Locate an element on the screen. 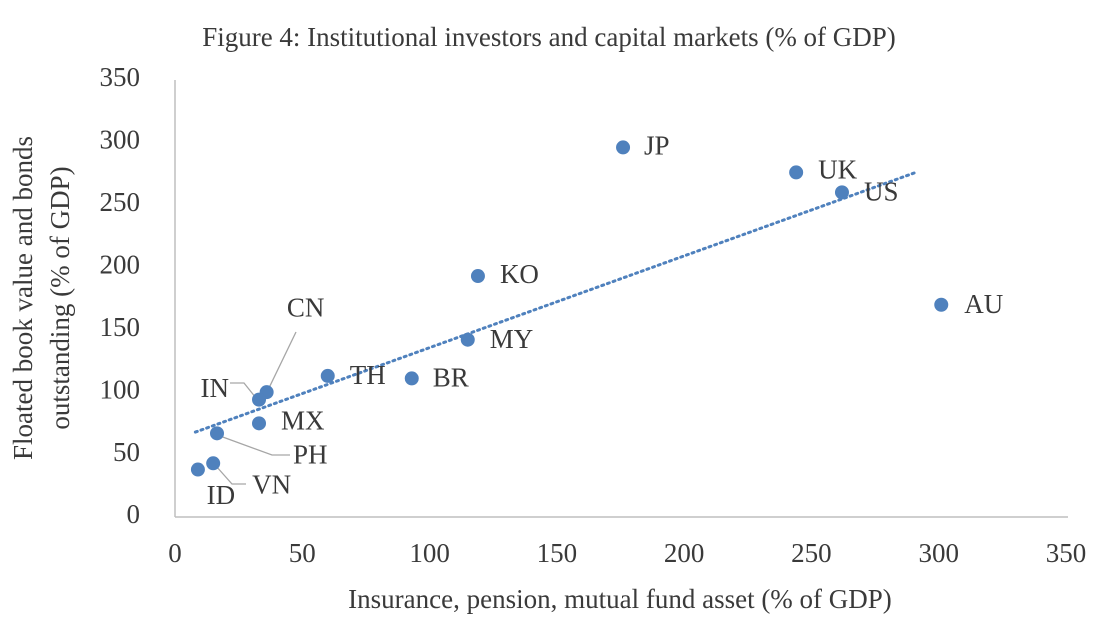 This screenshot has width=1096, height=620. y-tick-label: 200 is located at coordinates (120, 264).